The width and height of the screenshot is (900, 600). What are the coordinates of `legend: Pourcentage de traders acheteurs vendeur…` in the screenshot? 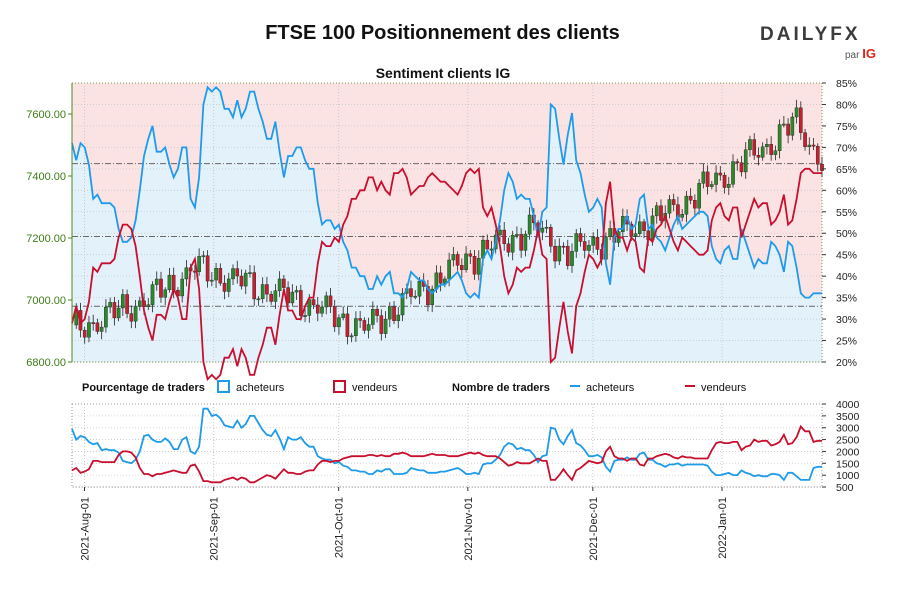 It's located at (414, 387).